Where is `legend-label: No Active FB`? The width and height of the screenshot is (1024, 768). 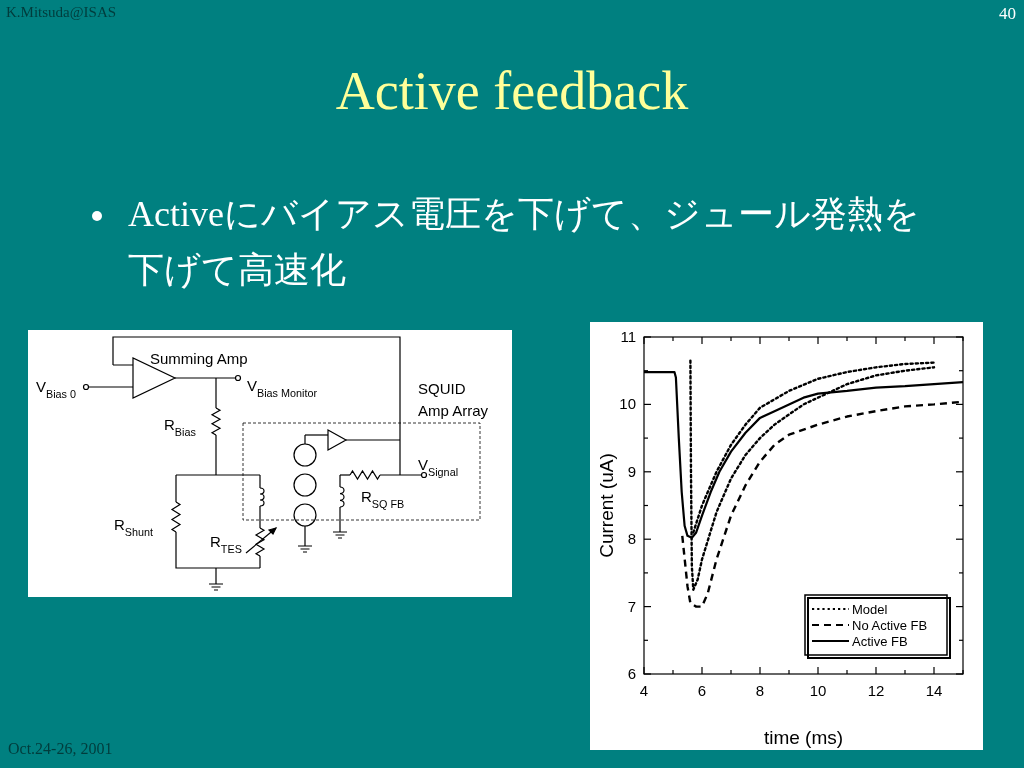
legend-label: No Active FB is located at coordinates (890, 625).